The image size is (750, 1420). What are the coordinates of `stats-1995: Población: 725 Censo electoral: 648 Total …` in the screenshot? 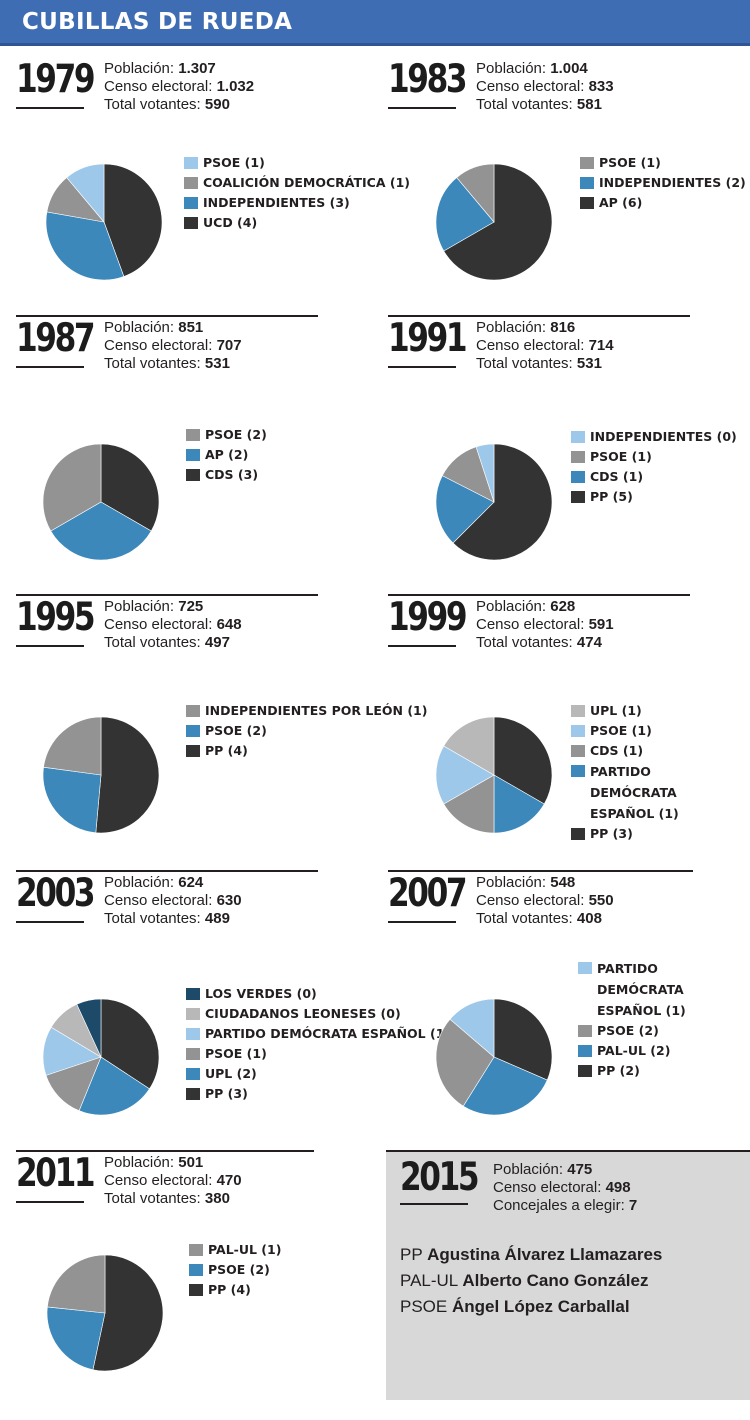 It's located at (173, 625).